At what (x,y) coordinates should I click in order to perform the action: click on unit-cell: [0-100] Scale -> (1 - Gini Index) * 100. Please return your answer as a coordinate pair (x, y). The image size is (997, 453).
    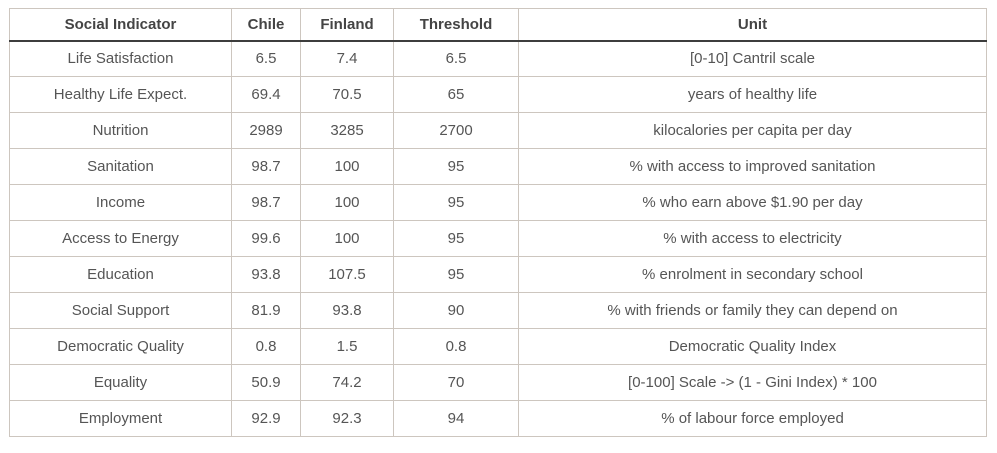
    Looking at the image, I should click on (752, 382).